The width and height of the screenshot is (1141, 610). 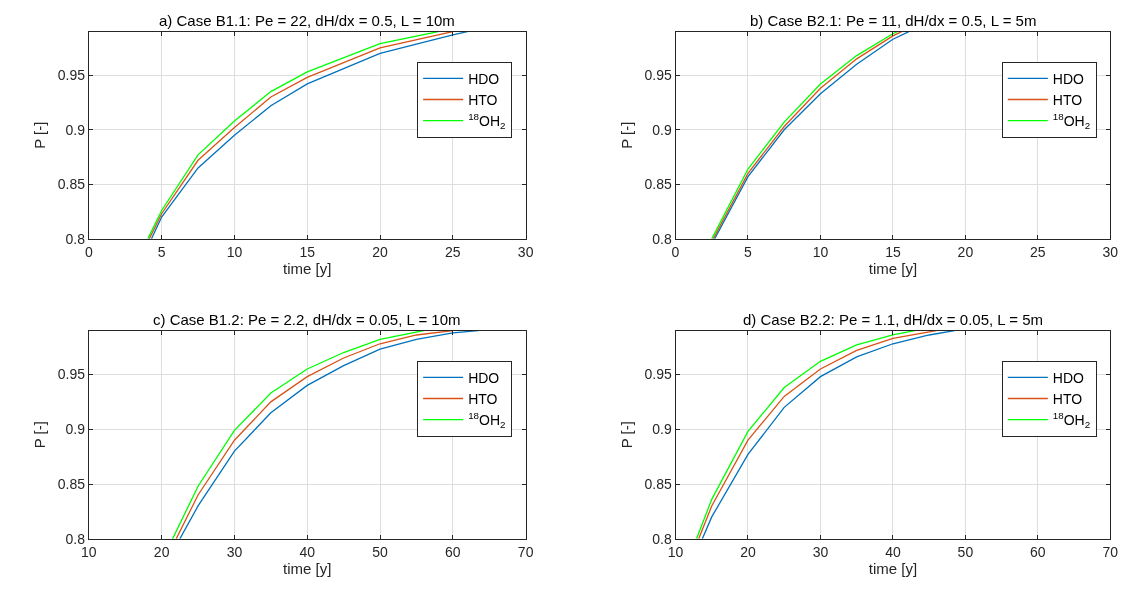 I want to click on chart-title: d) Case B2.2: Pe = 1.1, dH/dx = 0.05, L = 5m, so click(x=893, y=319).